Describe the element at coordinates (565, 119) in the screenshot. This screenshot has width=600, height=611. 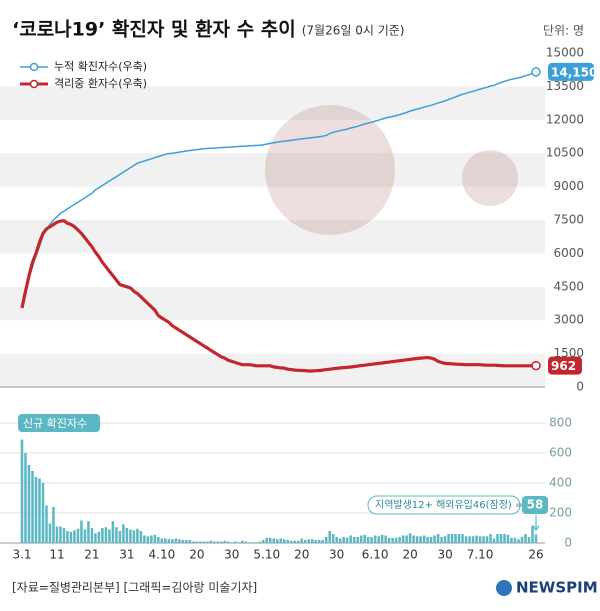
I see `y-tick-label: 12000` at that location.